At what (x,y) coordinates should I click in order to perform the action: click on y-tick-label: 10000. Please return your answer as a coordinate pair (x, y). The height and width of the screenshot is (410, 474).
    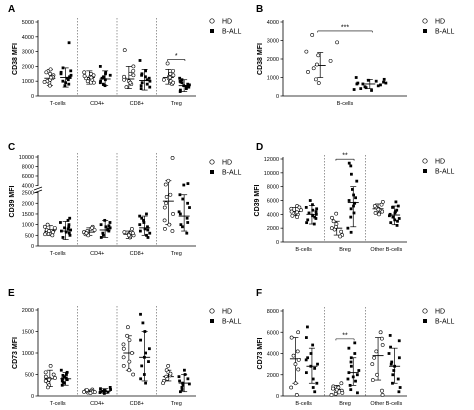
    Looking at the image, I should click on (26, 158).